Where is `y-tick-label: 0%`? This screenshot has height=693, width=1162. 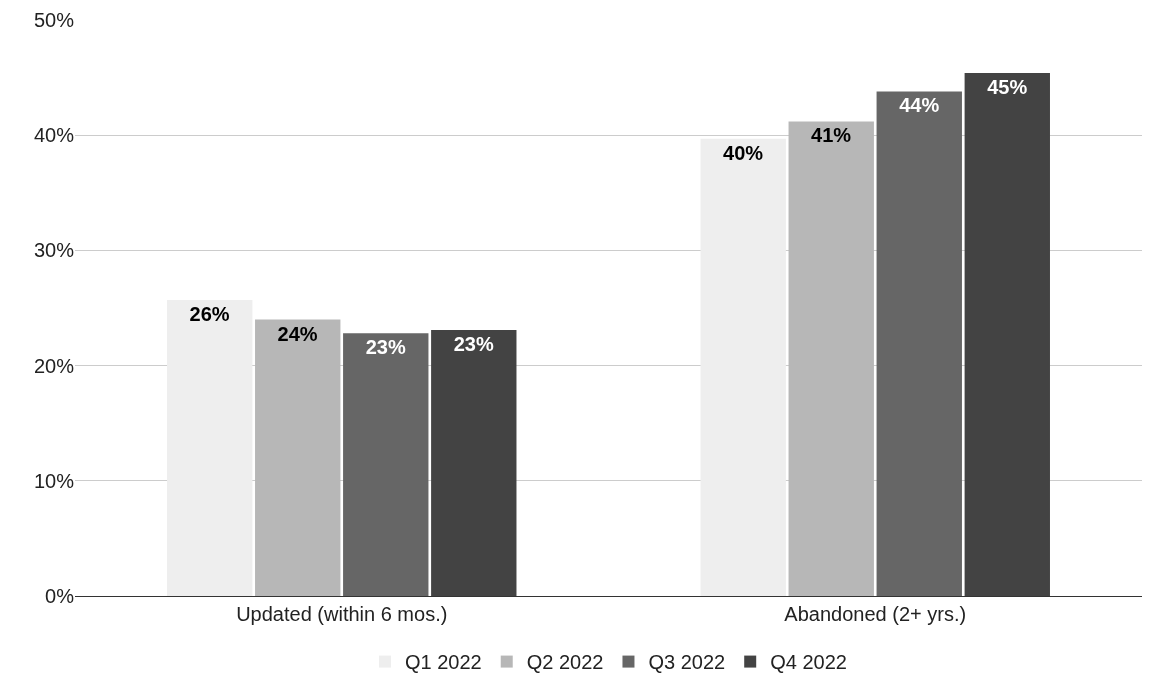 y-tick-label: 0% is located at coordinates (60, 596).